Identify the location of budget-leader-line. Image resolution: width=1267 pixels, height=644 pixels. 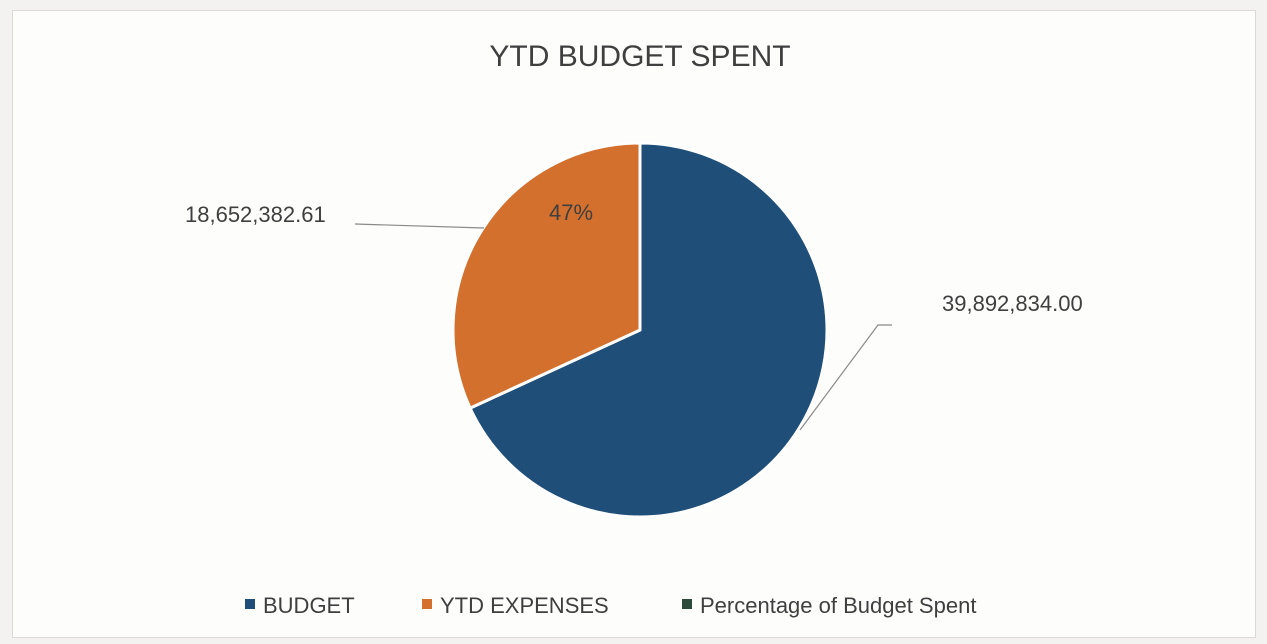
(845, 377).